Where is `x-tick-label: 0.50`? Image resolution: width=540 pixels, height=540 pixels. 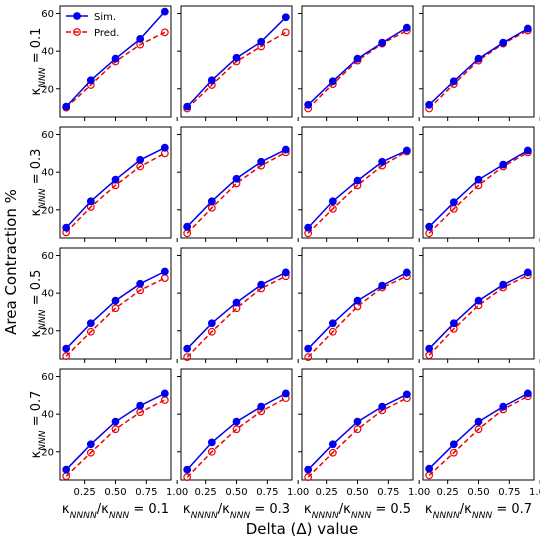
x-tick-label: 0.50 is located at coordinates (115, 492).